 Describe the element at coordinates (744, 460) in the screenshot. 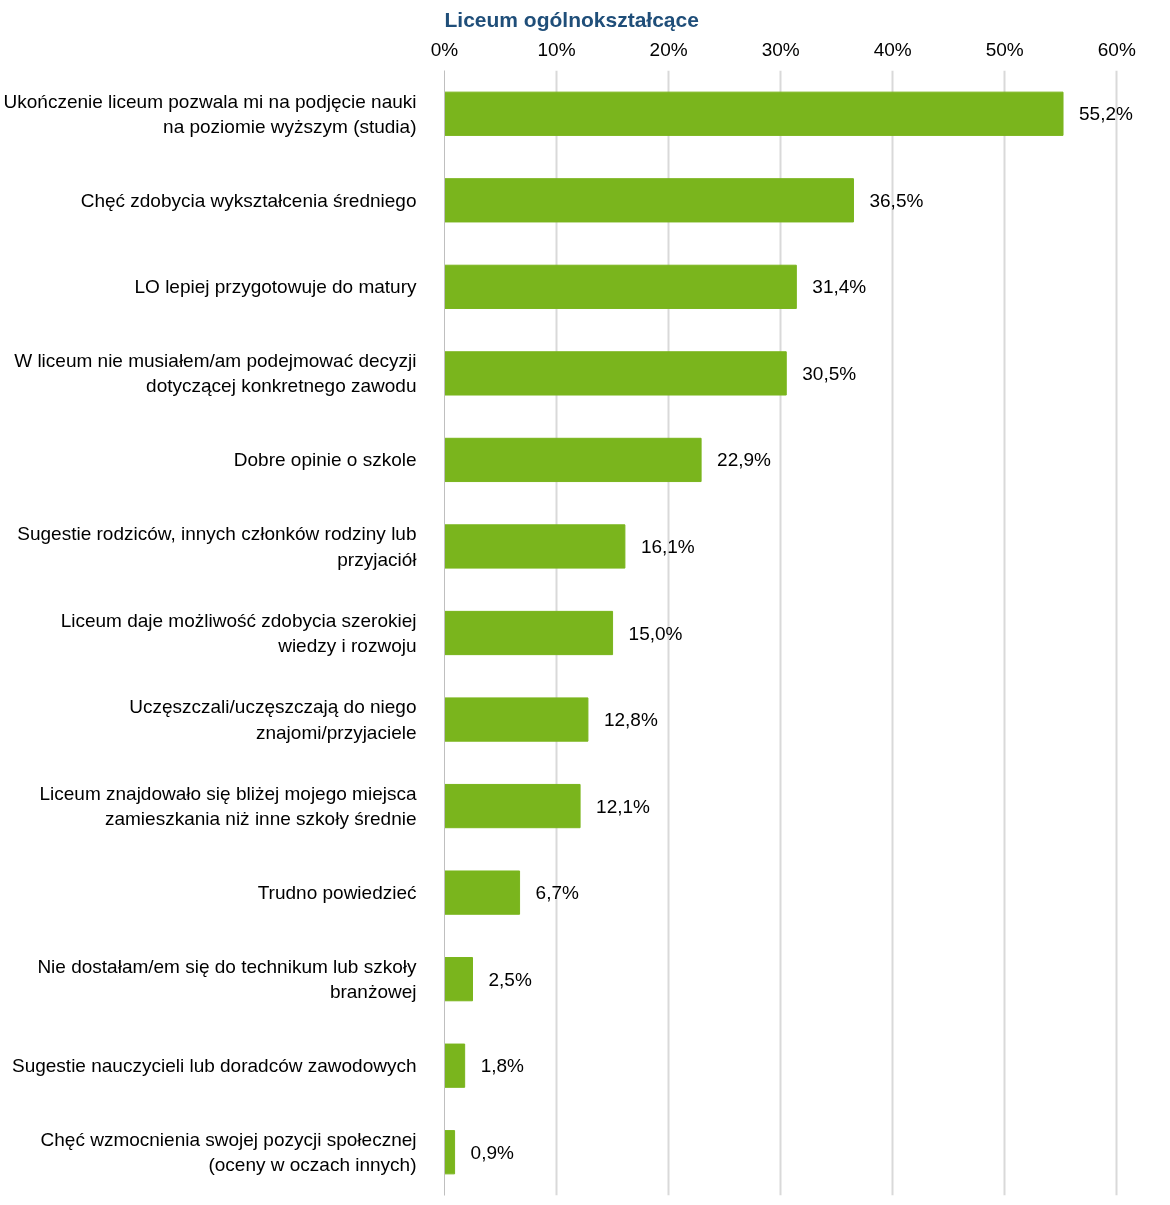

I see `data-label: 22,9%` at that location.